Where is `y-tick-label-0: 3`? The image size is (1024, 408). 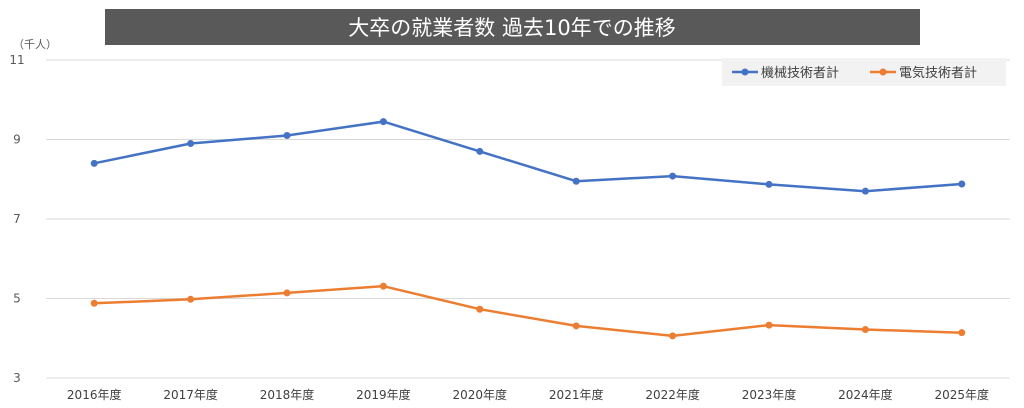 y-tick-label-0: 3 is located at coordinates (17, 378).